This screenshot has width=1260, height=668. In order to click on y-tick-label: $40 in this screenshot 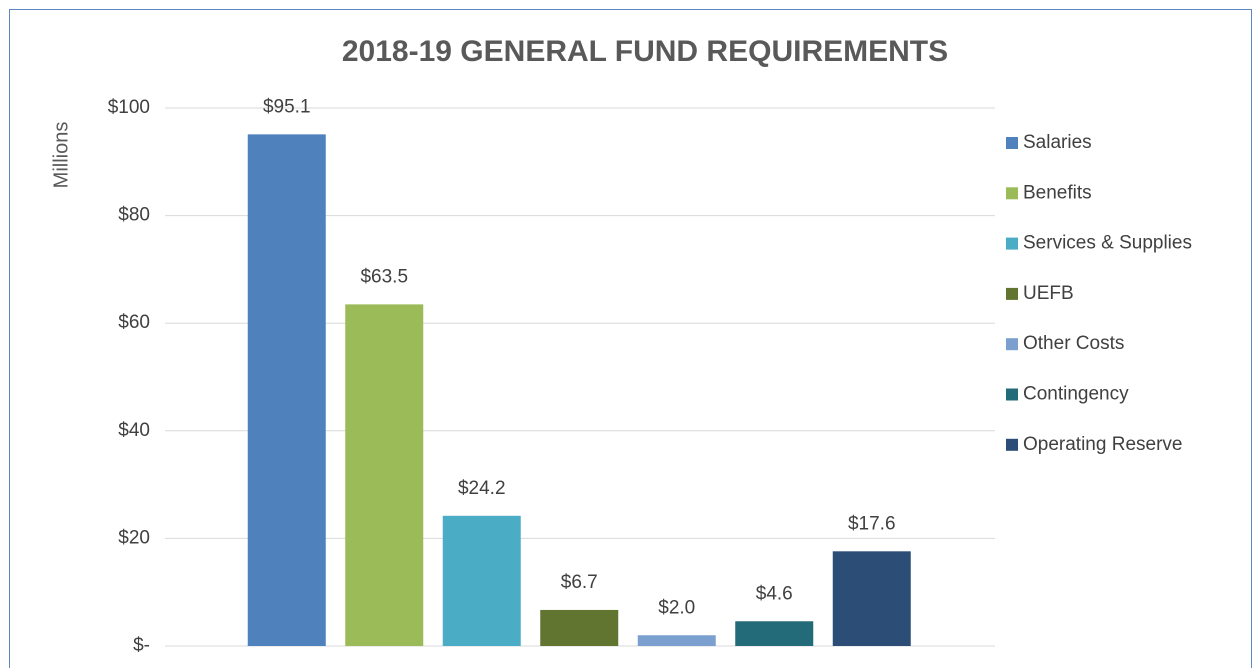, I will do `click(134, 430)`.